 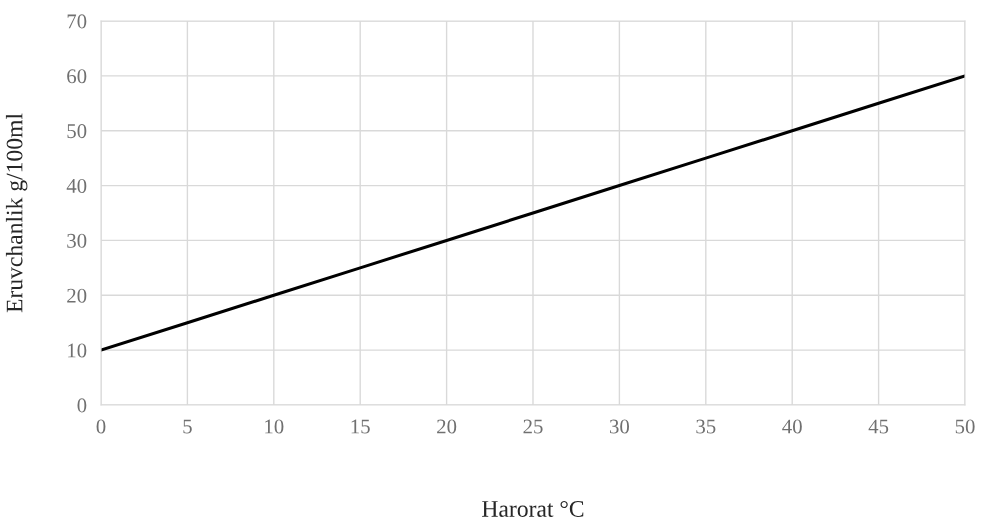 What do you see at coordinates (77, 240) in the screenshot?
I see `y-tick-label: 30` at bounding box center [77, 240].